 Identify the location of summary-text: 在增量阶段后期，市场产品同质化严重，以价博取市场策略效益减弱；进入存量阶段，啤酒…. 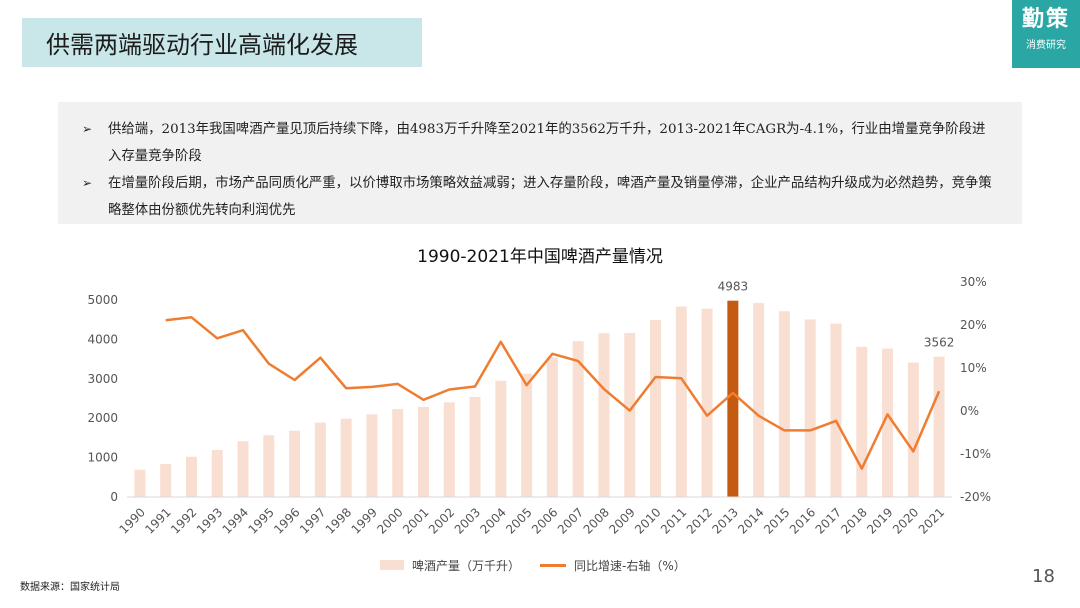
(550, 197).